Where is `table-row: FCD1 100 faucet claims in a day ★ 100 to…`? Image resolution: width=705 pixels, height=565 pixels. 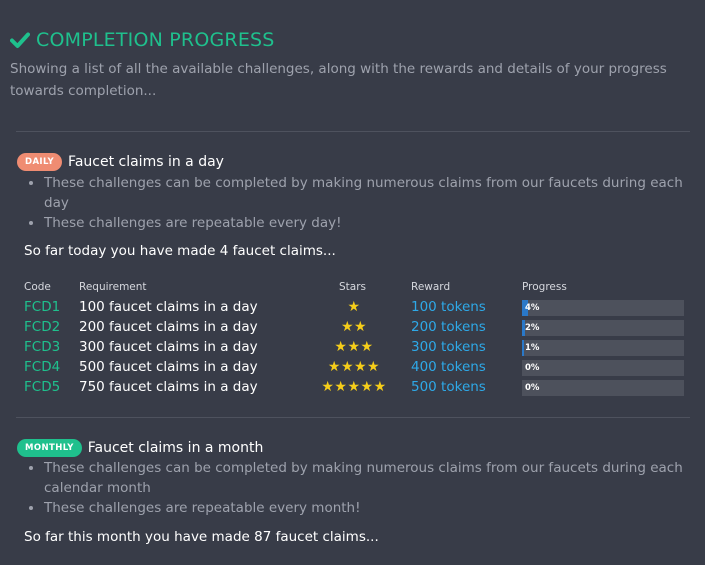
table-row: FCD1 100 faucet claims in a day ★ 100 to… is located at coordinates (352, 307).